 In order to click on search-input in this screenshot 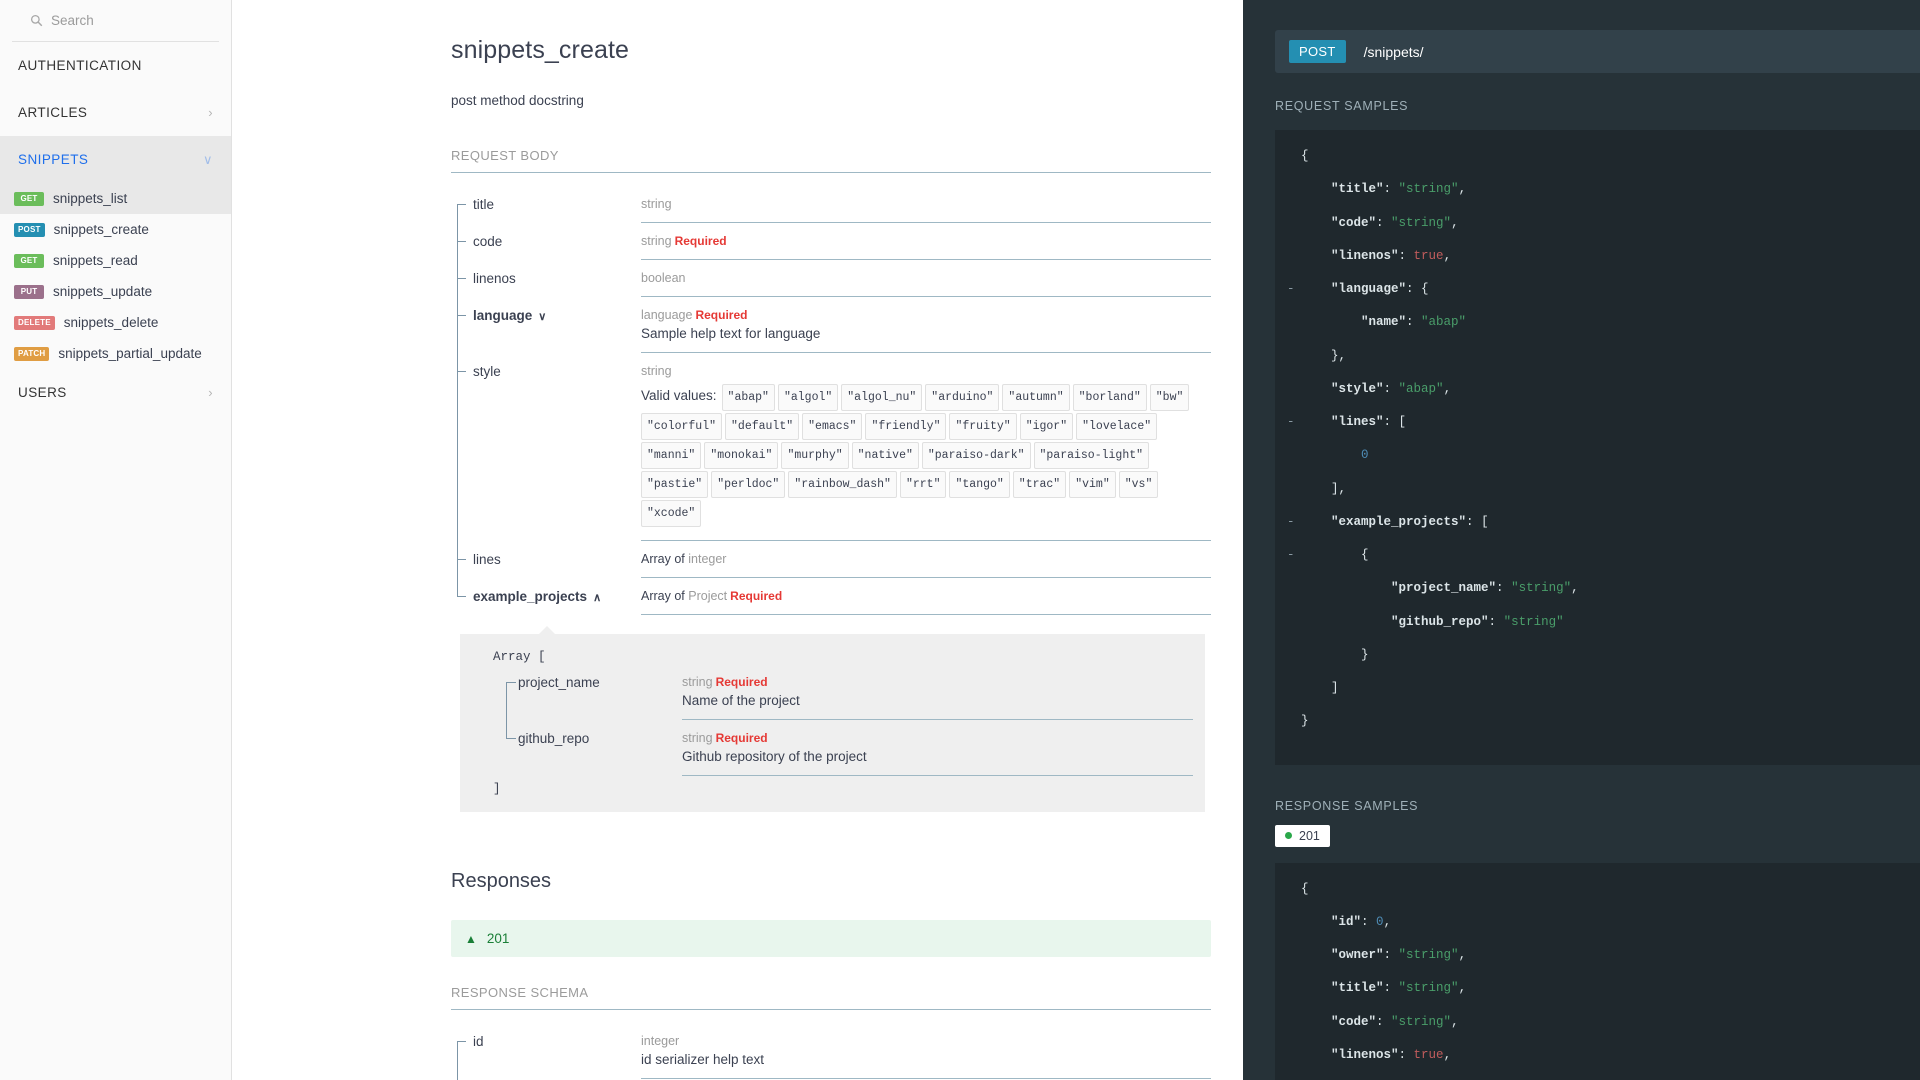, I will do `click(127, 20)`.